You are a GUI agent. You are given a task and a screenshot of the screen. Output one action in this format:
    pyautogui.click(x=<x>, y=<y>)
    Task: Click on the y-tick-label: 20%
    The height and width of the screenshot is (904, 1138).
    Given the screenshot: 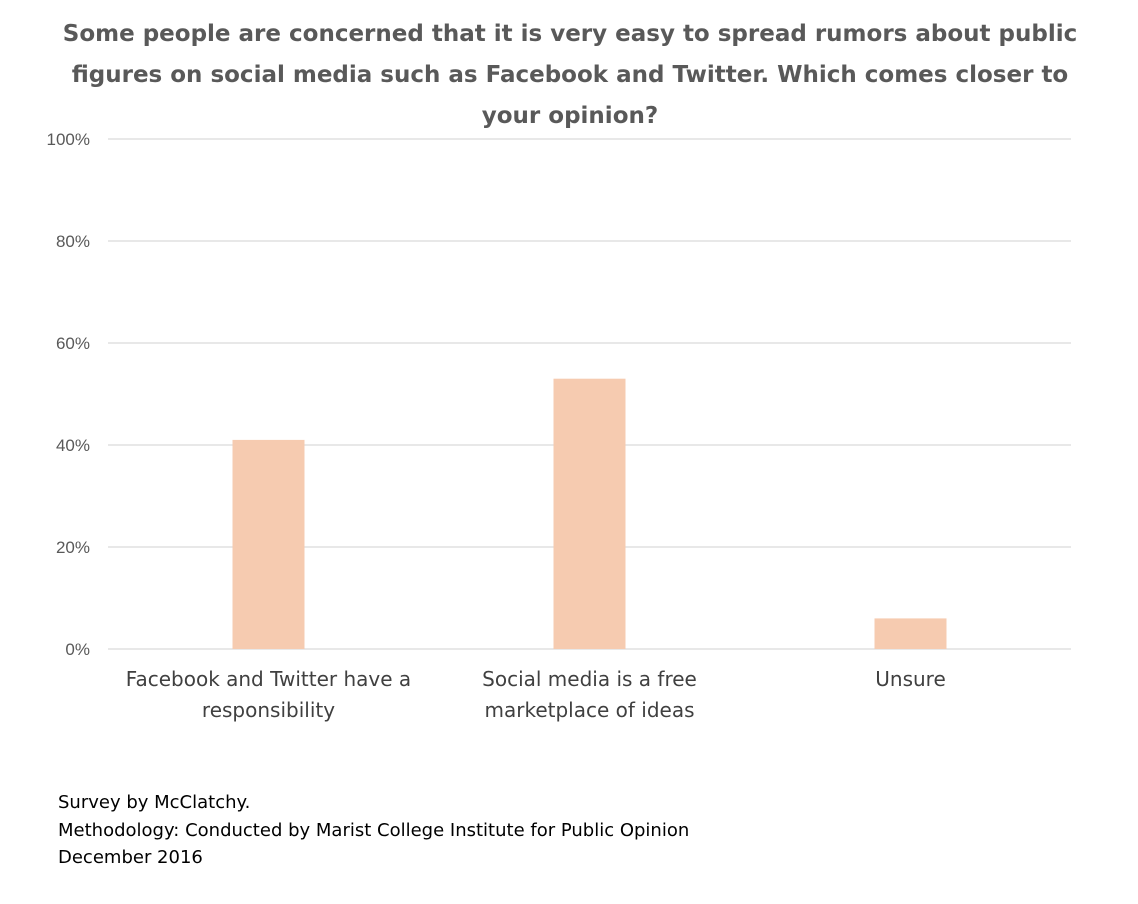 What is the action you would take?
    pyautogui.click(x=73, y=547)
    